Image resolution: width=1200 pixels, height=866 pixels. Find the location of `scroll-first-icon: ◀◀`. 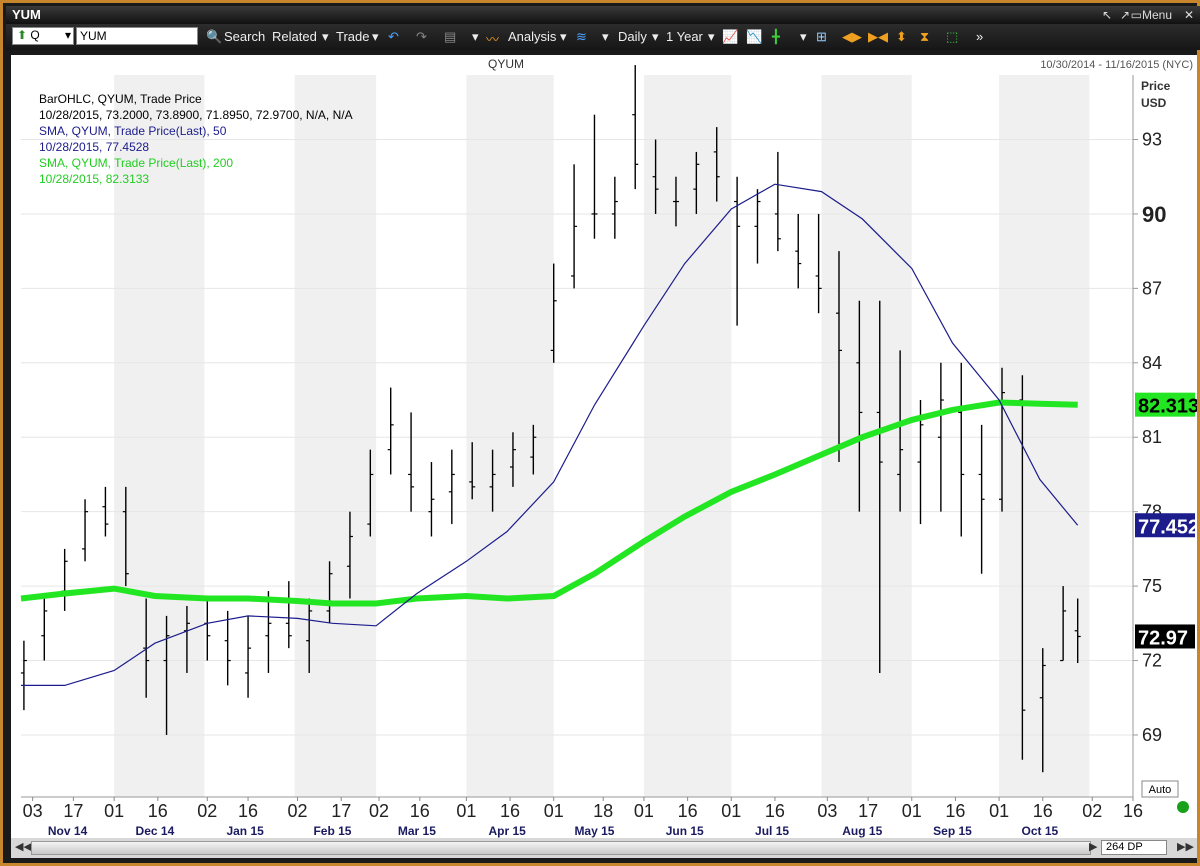

scroll-first-icon: ◀◀ is located at coordinates (23, 847).